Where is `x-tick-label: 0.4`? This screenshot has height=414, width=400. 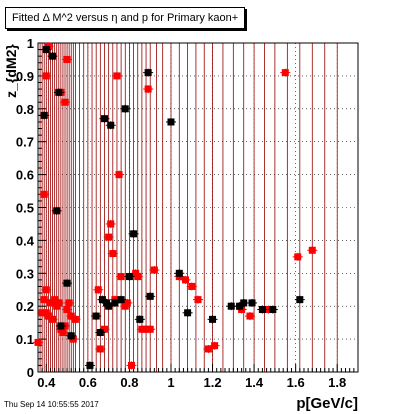 x-tick-label: 0.4 is located at coordinates (46, 382).